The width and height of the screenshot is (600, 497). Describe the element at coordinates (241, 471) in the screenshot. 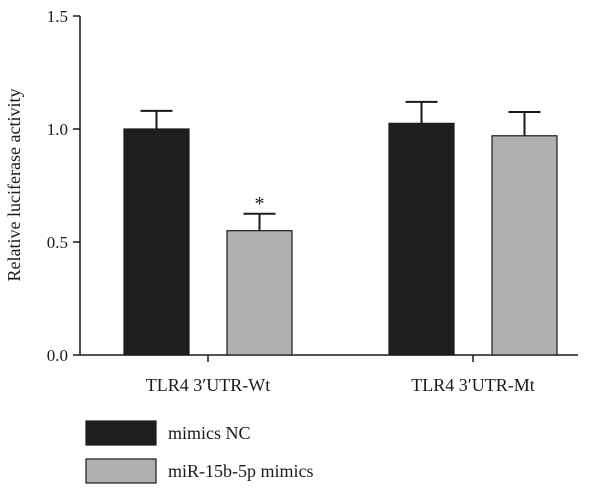

I see `legend-label: miR-15b-5p mimics` at that location.